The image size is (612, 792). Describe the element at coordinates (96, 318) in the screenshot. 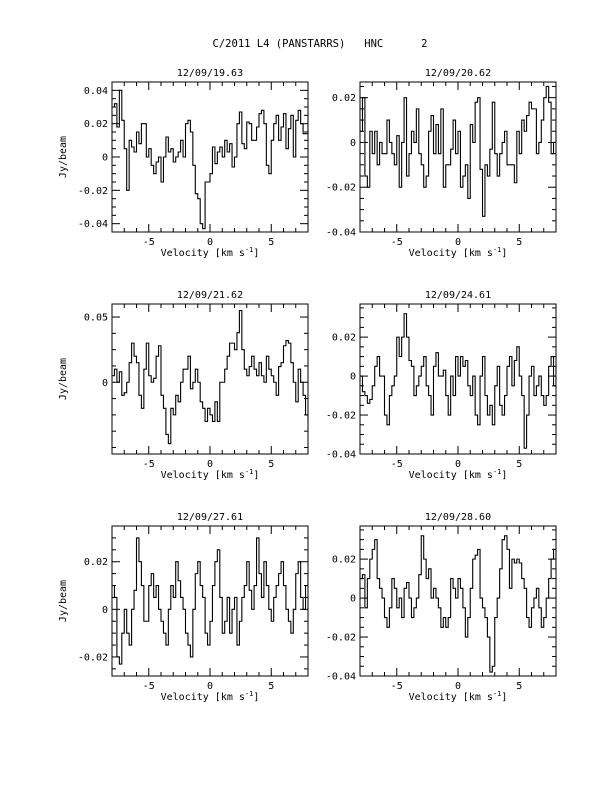

I see `y-tick-label: 0.05` at that location.